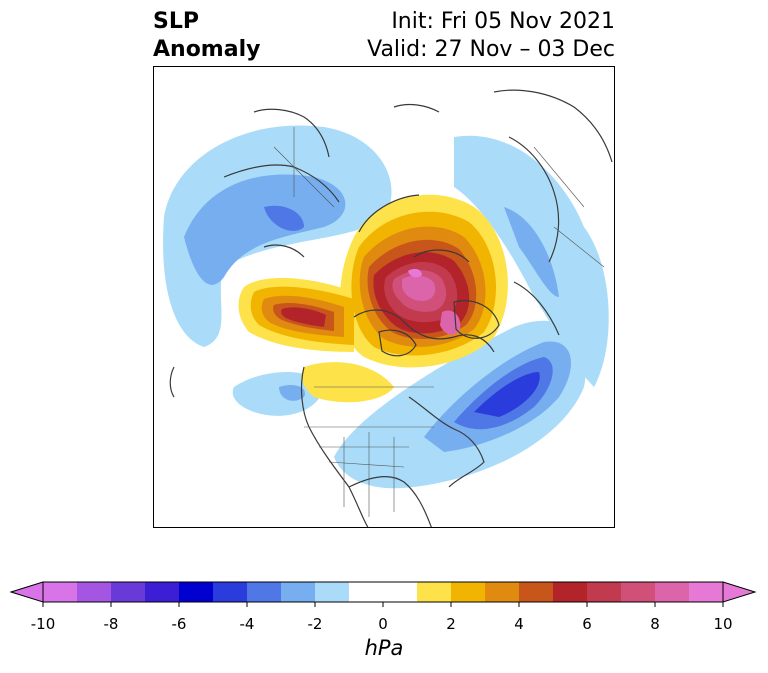 This screenshot has height=673, width=768. Describe the element at coordinates (206, 36) in the screenshot. I see `map-title-left: SLP Anomaly` at that location.